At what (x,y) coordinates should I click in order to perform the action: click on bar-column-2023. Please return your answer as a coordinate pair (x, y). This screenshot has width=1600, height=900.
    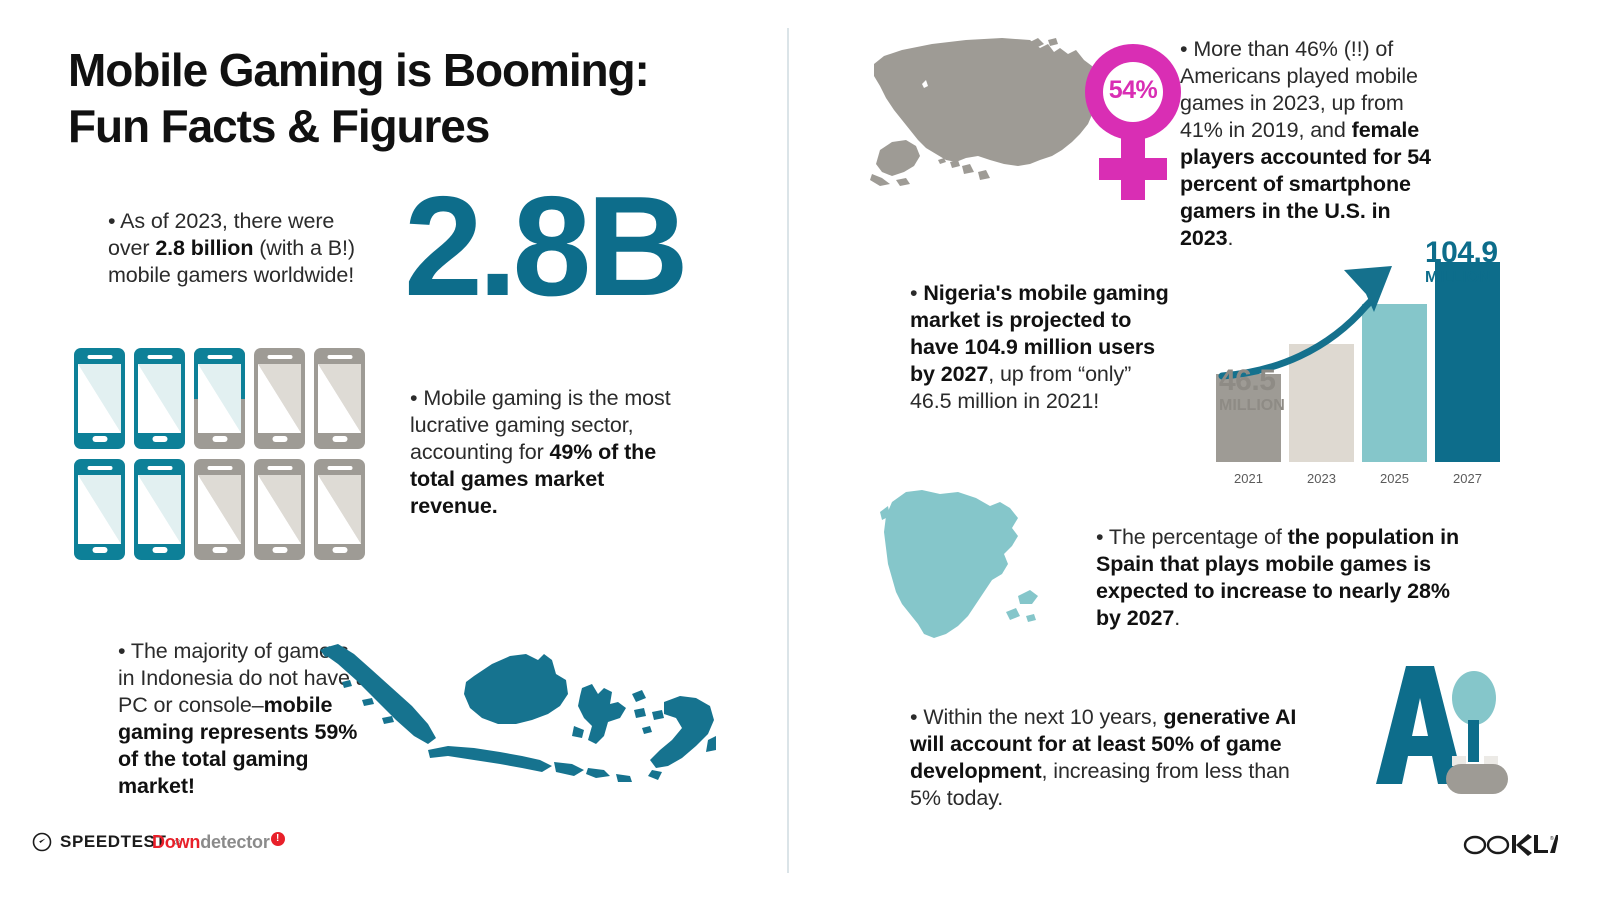
    Looking at the image, I should click on (1321, 362).